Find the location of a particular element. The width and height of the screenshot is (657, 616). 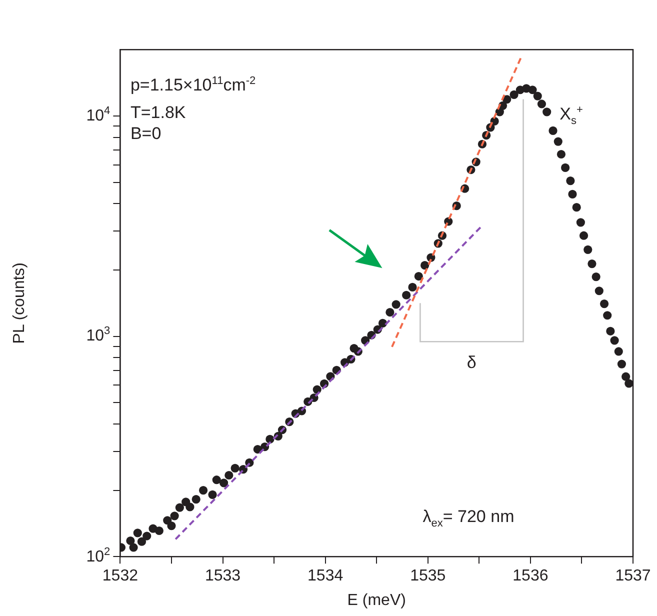

y-tick-label: 10$^{4}$ is located at coordinates (98, 114).